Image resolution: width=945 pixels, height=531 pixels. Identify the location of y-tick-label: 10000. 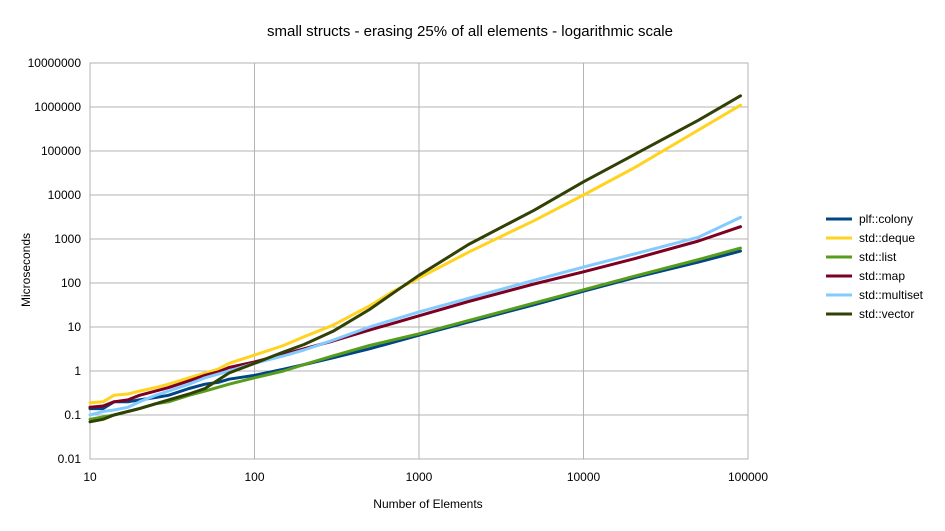
(65, 195).